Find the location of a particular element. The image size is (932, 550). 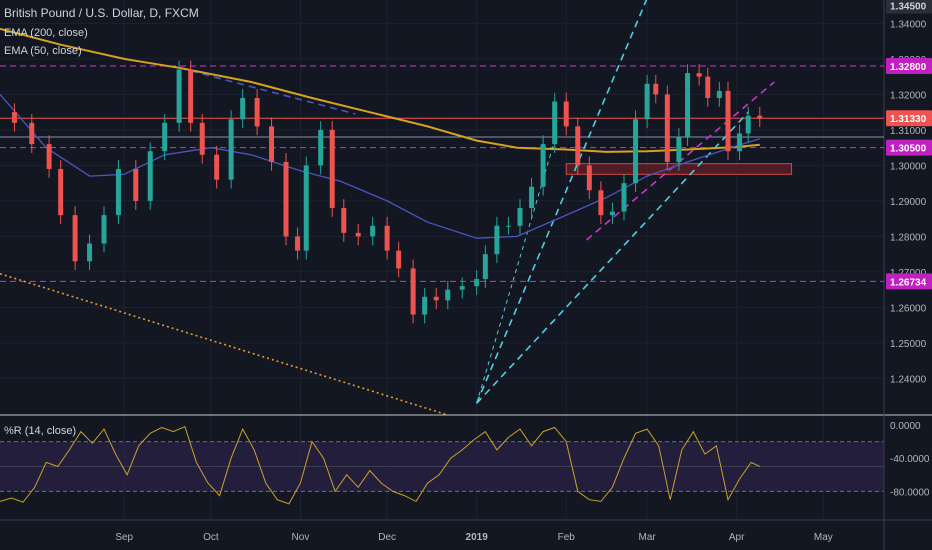

time-tick-label: Feb is located at coordinates (567, 537).